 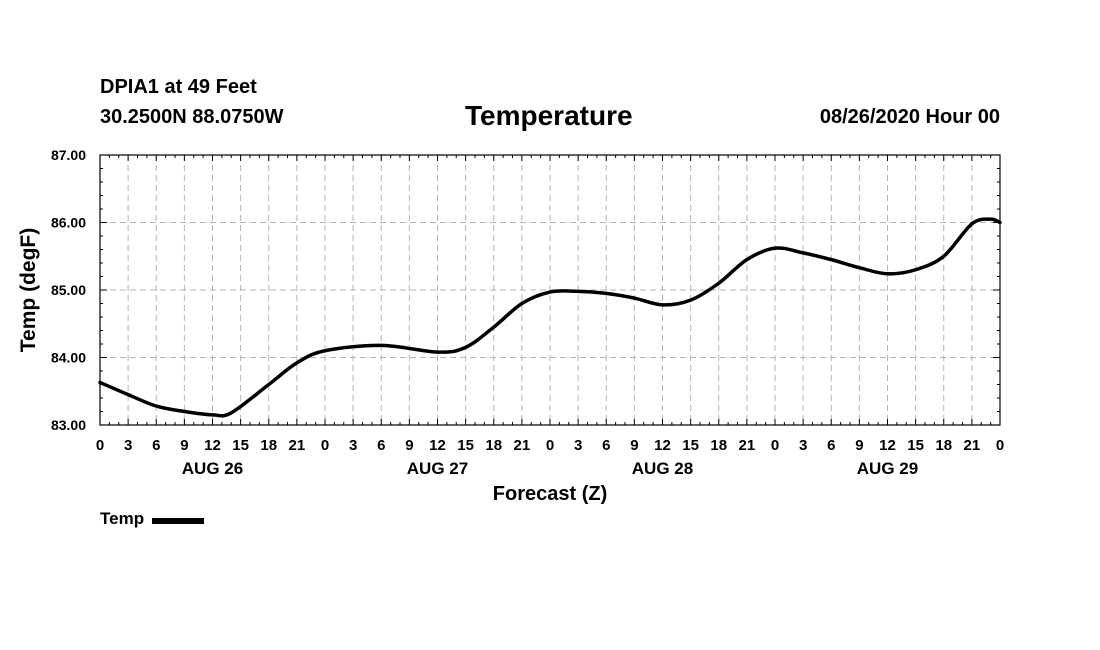 I want to click on chart-title: Temperature, so click(x=549, y=115).